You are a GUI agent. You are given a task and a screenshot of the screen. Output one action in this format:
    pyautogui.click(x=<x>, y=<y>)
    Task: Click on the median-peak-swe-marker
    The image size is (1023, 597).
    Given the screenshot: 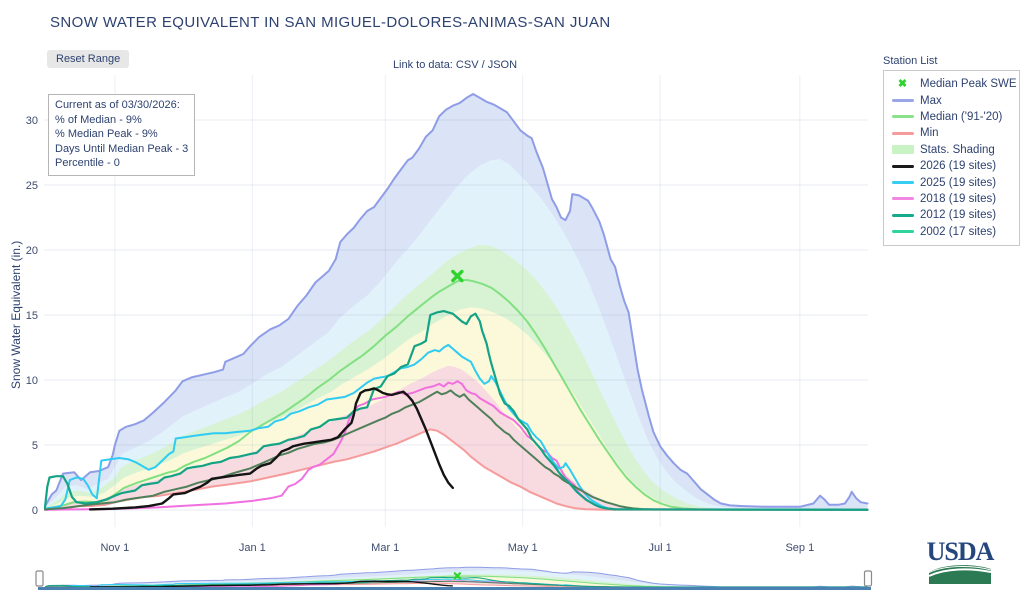 What is the action you would take?
    pyautogui.click(x=457, y=276)
    